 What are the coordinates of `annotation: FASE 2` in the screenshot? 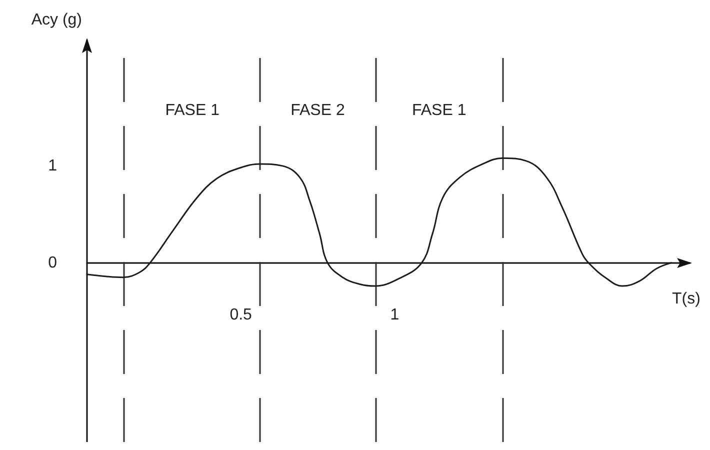 It's located at (317, 110).